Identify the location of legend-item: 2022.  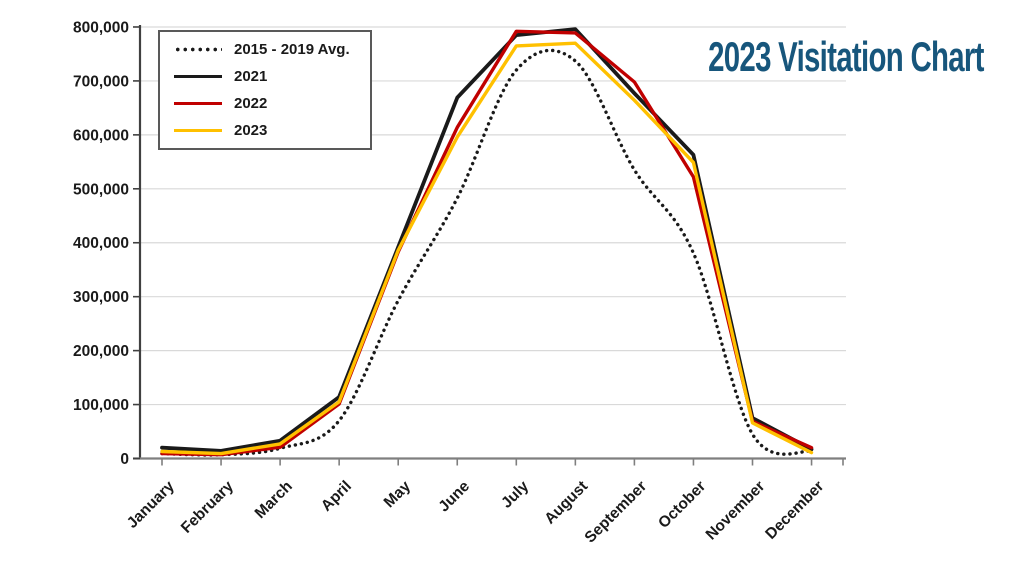
(265, 103).